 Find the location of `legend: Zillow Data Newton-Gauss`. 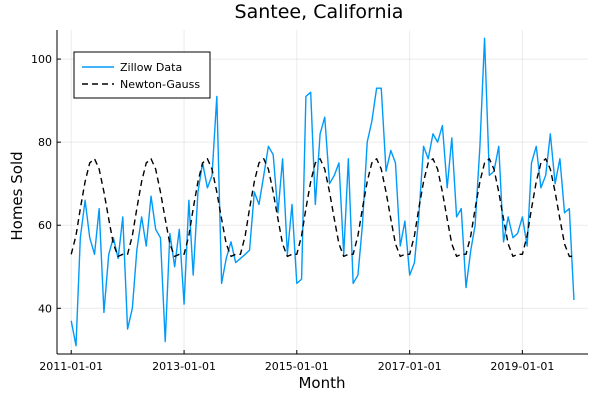

legend: Zillow Data Newton-Gauss is located at coordinates (142, 75).